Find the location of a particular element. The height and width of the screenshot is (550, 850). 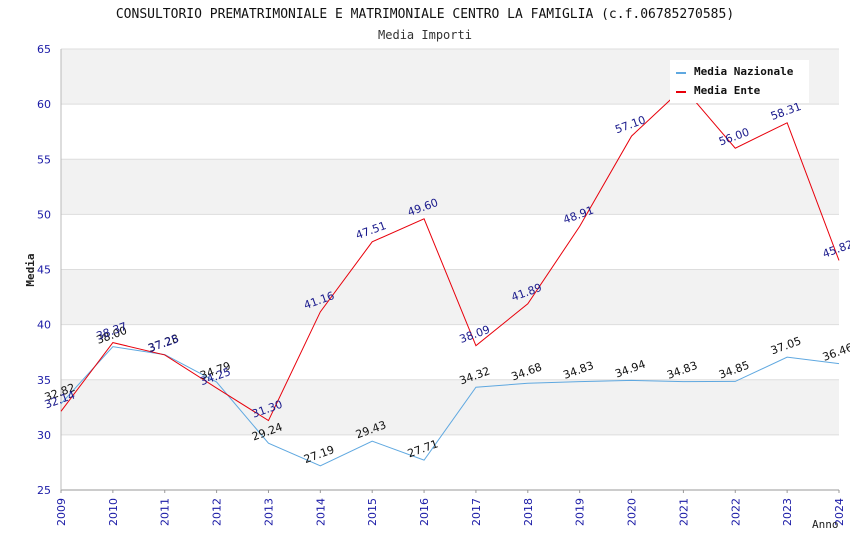

x-tick-label: 2019 is located at coordinates (580, 512).